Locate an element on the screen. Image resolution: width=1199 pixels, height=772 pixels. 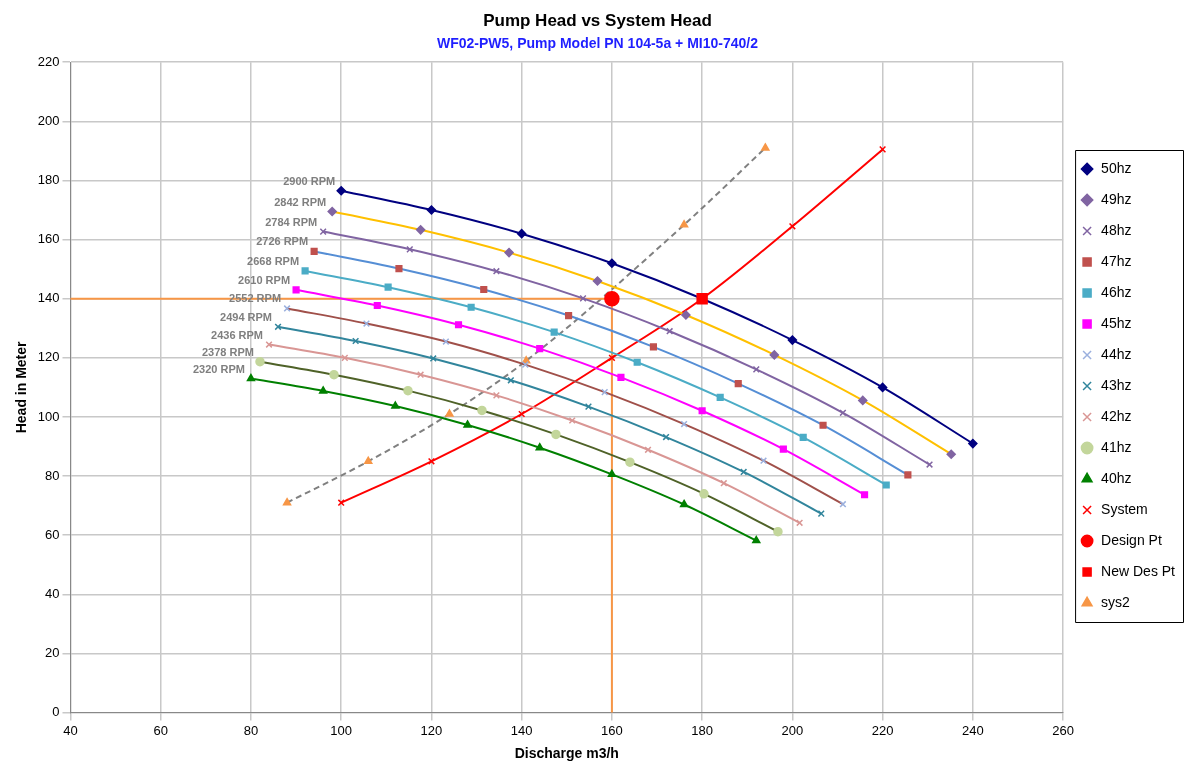
legend-label: Design Pt is located at coordinates (1131, 539).